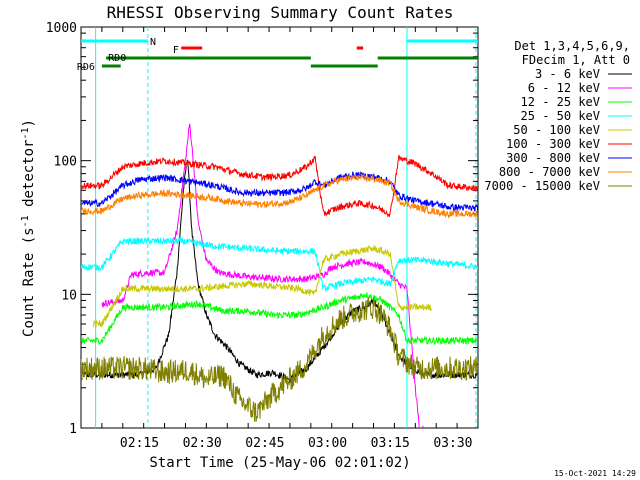  I want to click on legend-label: 300 - 800 keV, so click(553, 158).